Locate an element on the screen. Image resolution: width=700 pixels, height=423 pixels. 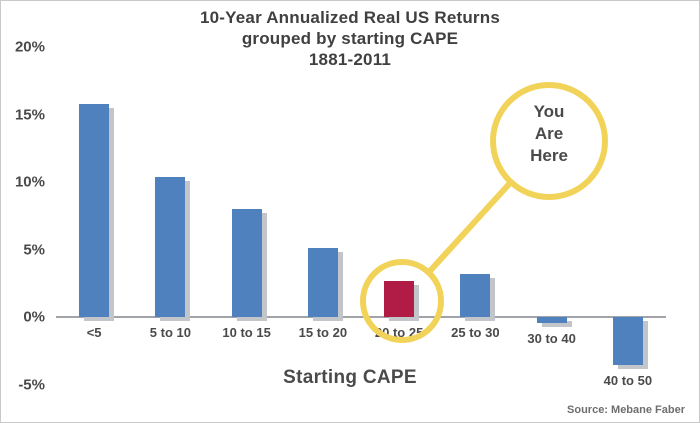
category-label: 20 to 25 is located at coordinates (399, 333).